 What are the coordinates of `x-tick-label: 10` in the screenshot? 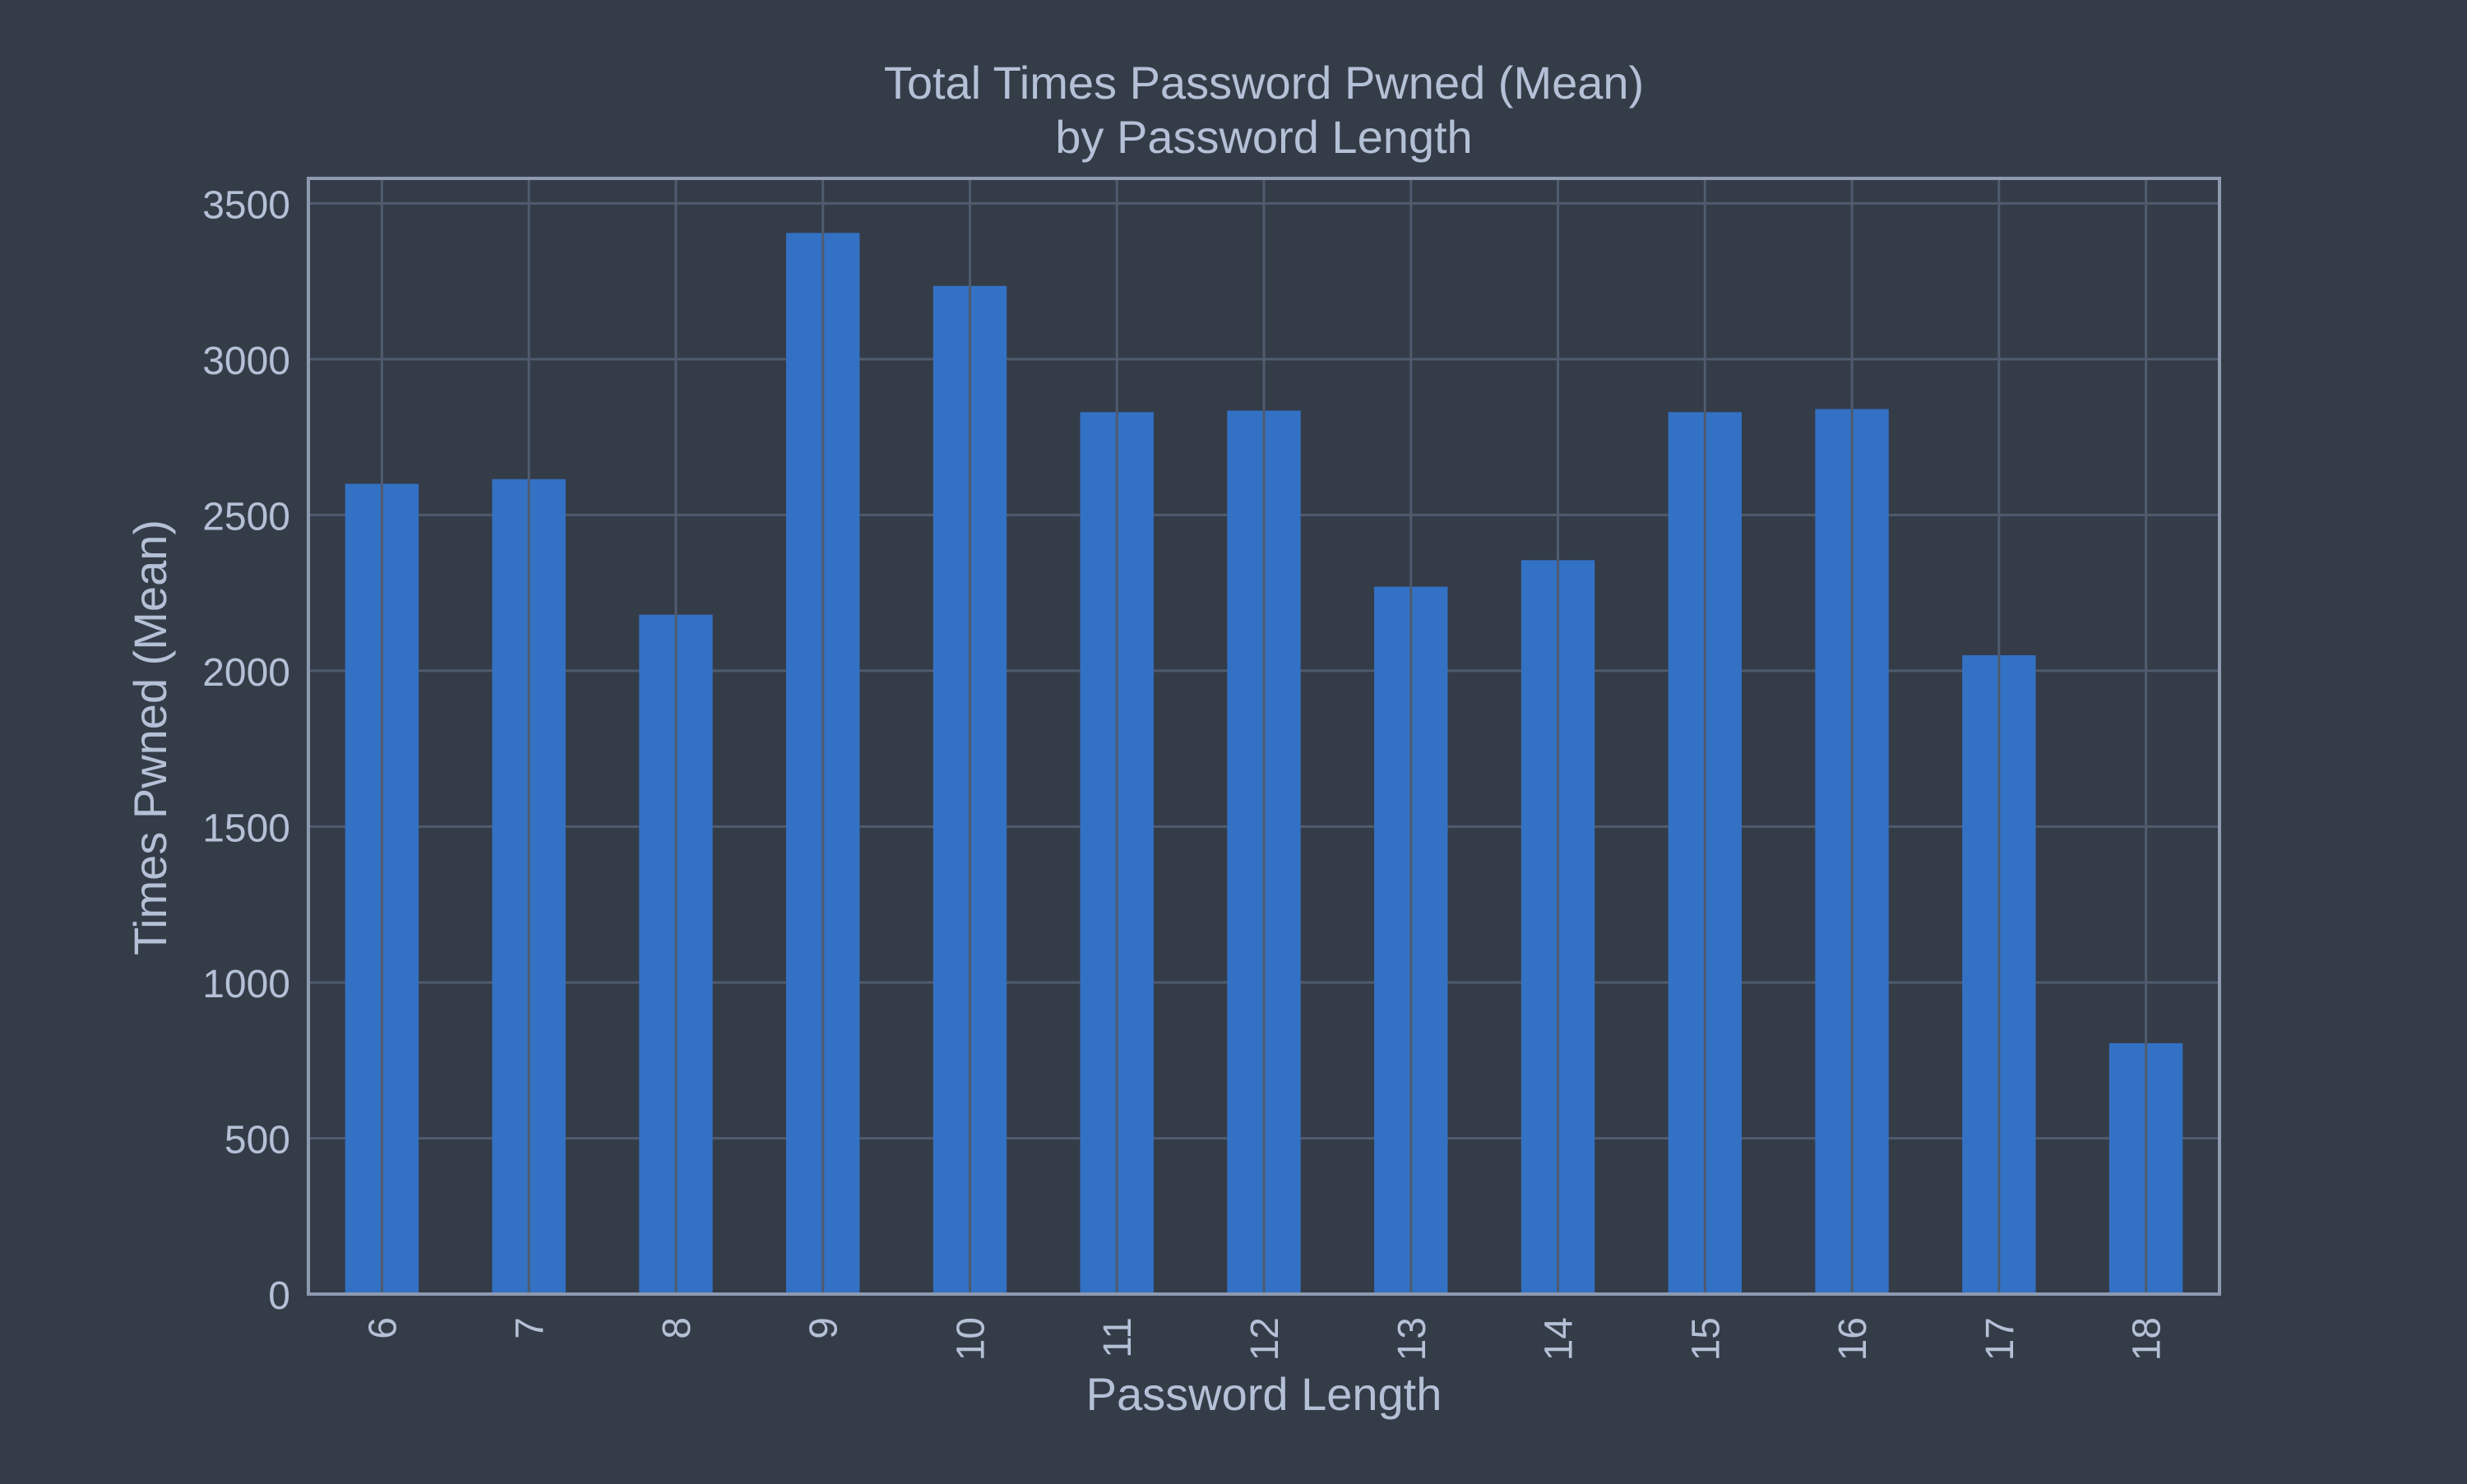 It's located at (971, 1339).